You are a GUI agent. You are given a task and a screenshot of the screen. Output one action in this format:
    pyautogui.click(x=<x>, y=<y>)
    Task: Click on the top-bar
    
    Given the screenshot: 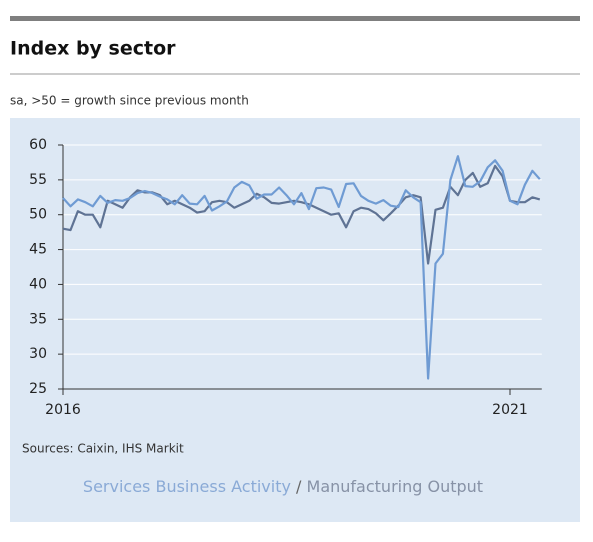 What is the action you would take?
    pyautogui.click(x=295, y=18)
    